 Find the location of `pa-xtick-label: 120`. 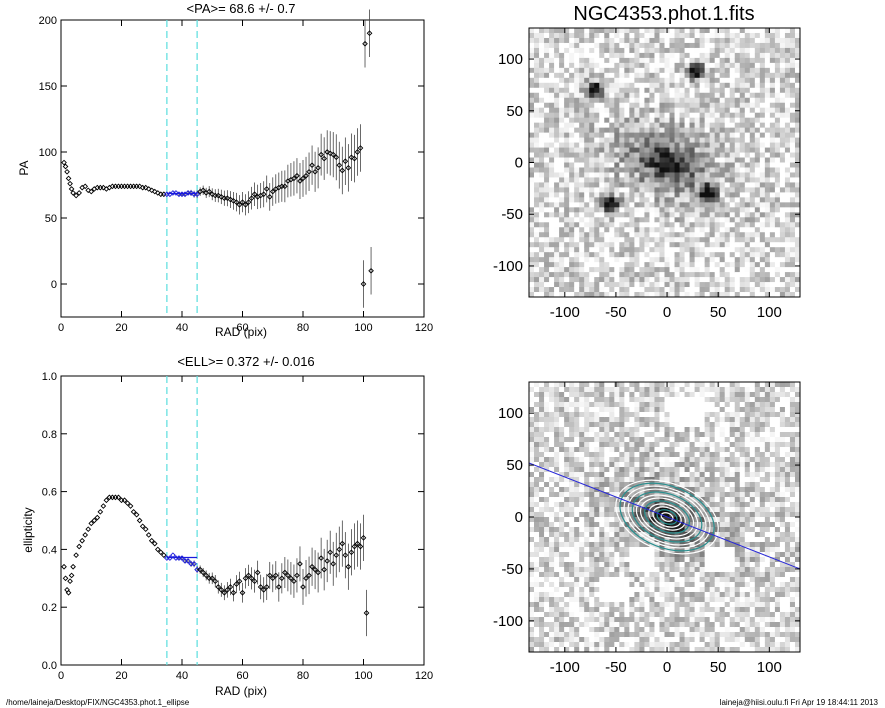

pa-xtick-label: 120 is located at coordinates (424, 328).